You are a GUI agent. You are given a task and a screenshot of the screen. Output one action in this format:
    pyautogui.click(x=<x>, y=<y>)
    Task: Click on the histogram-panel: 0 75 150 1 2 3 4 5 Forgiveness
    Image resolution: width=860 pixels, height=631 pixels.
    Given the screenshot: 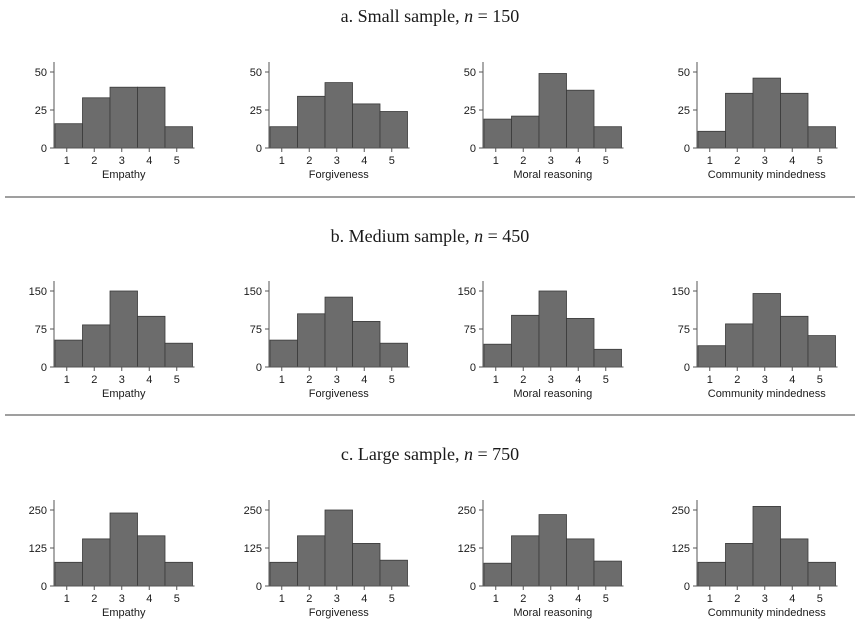 What is the action you would take?
    pyautogui.click(x=327, y=340)
    